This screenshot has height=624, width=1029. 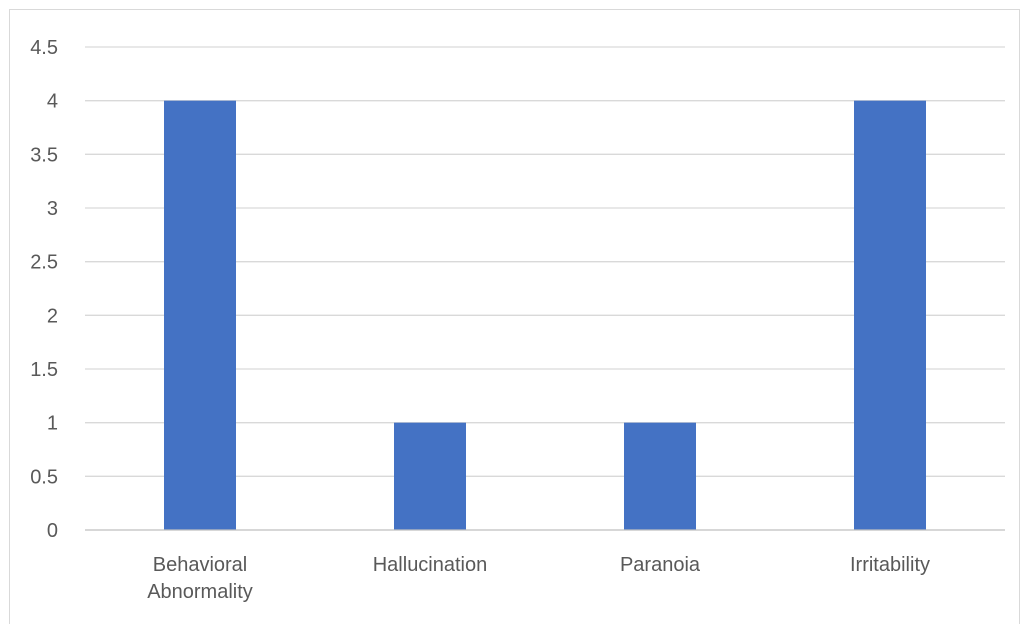 I want to click on y-axis-tick-labels: 0 0.5 1 1.5 2 2.5 3 3.5 4 4.5, so click(x=44, y=289).